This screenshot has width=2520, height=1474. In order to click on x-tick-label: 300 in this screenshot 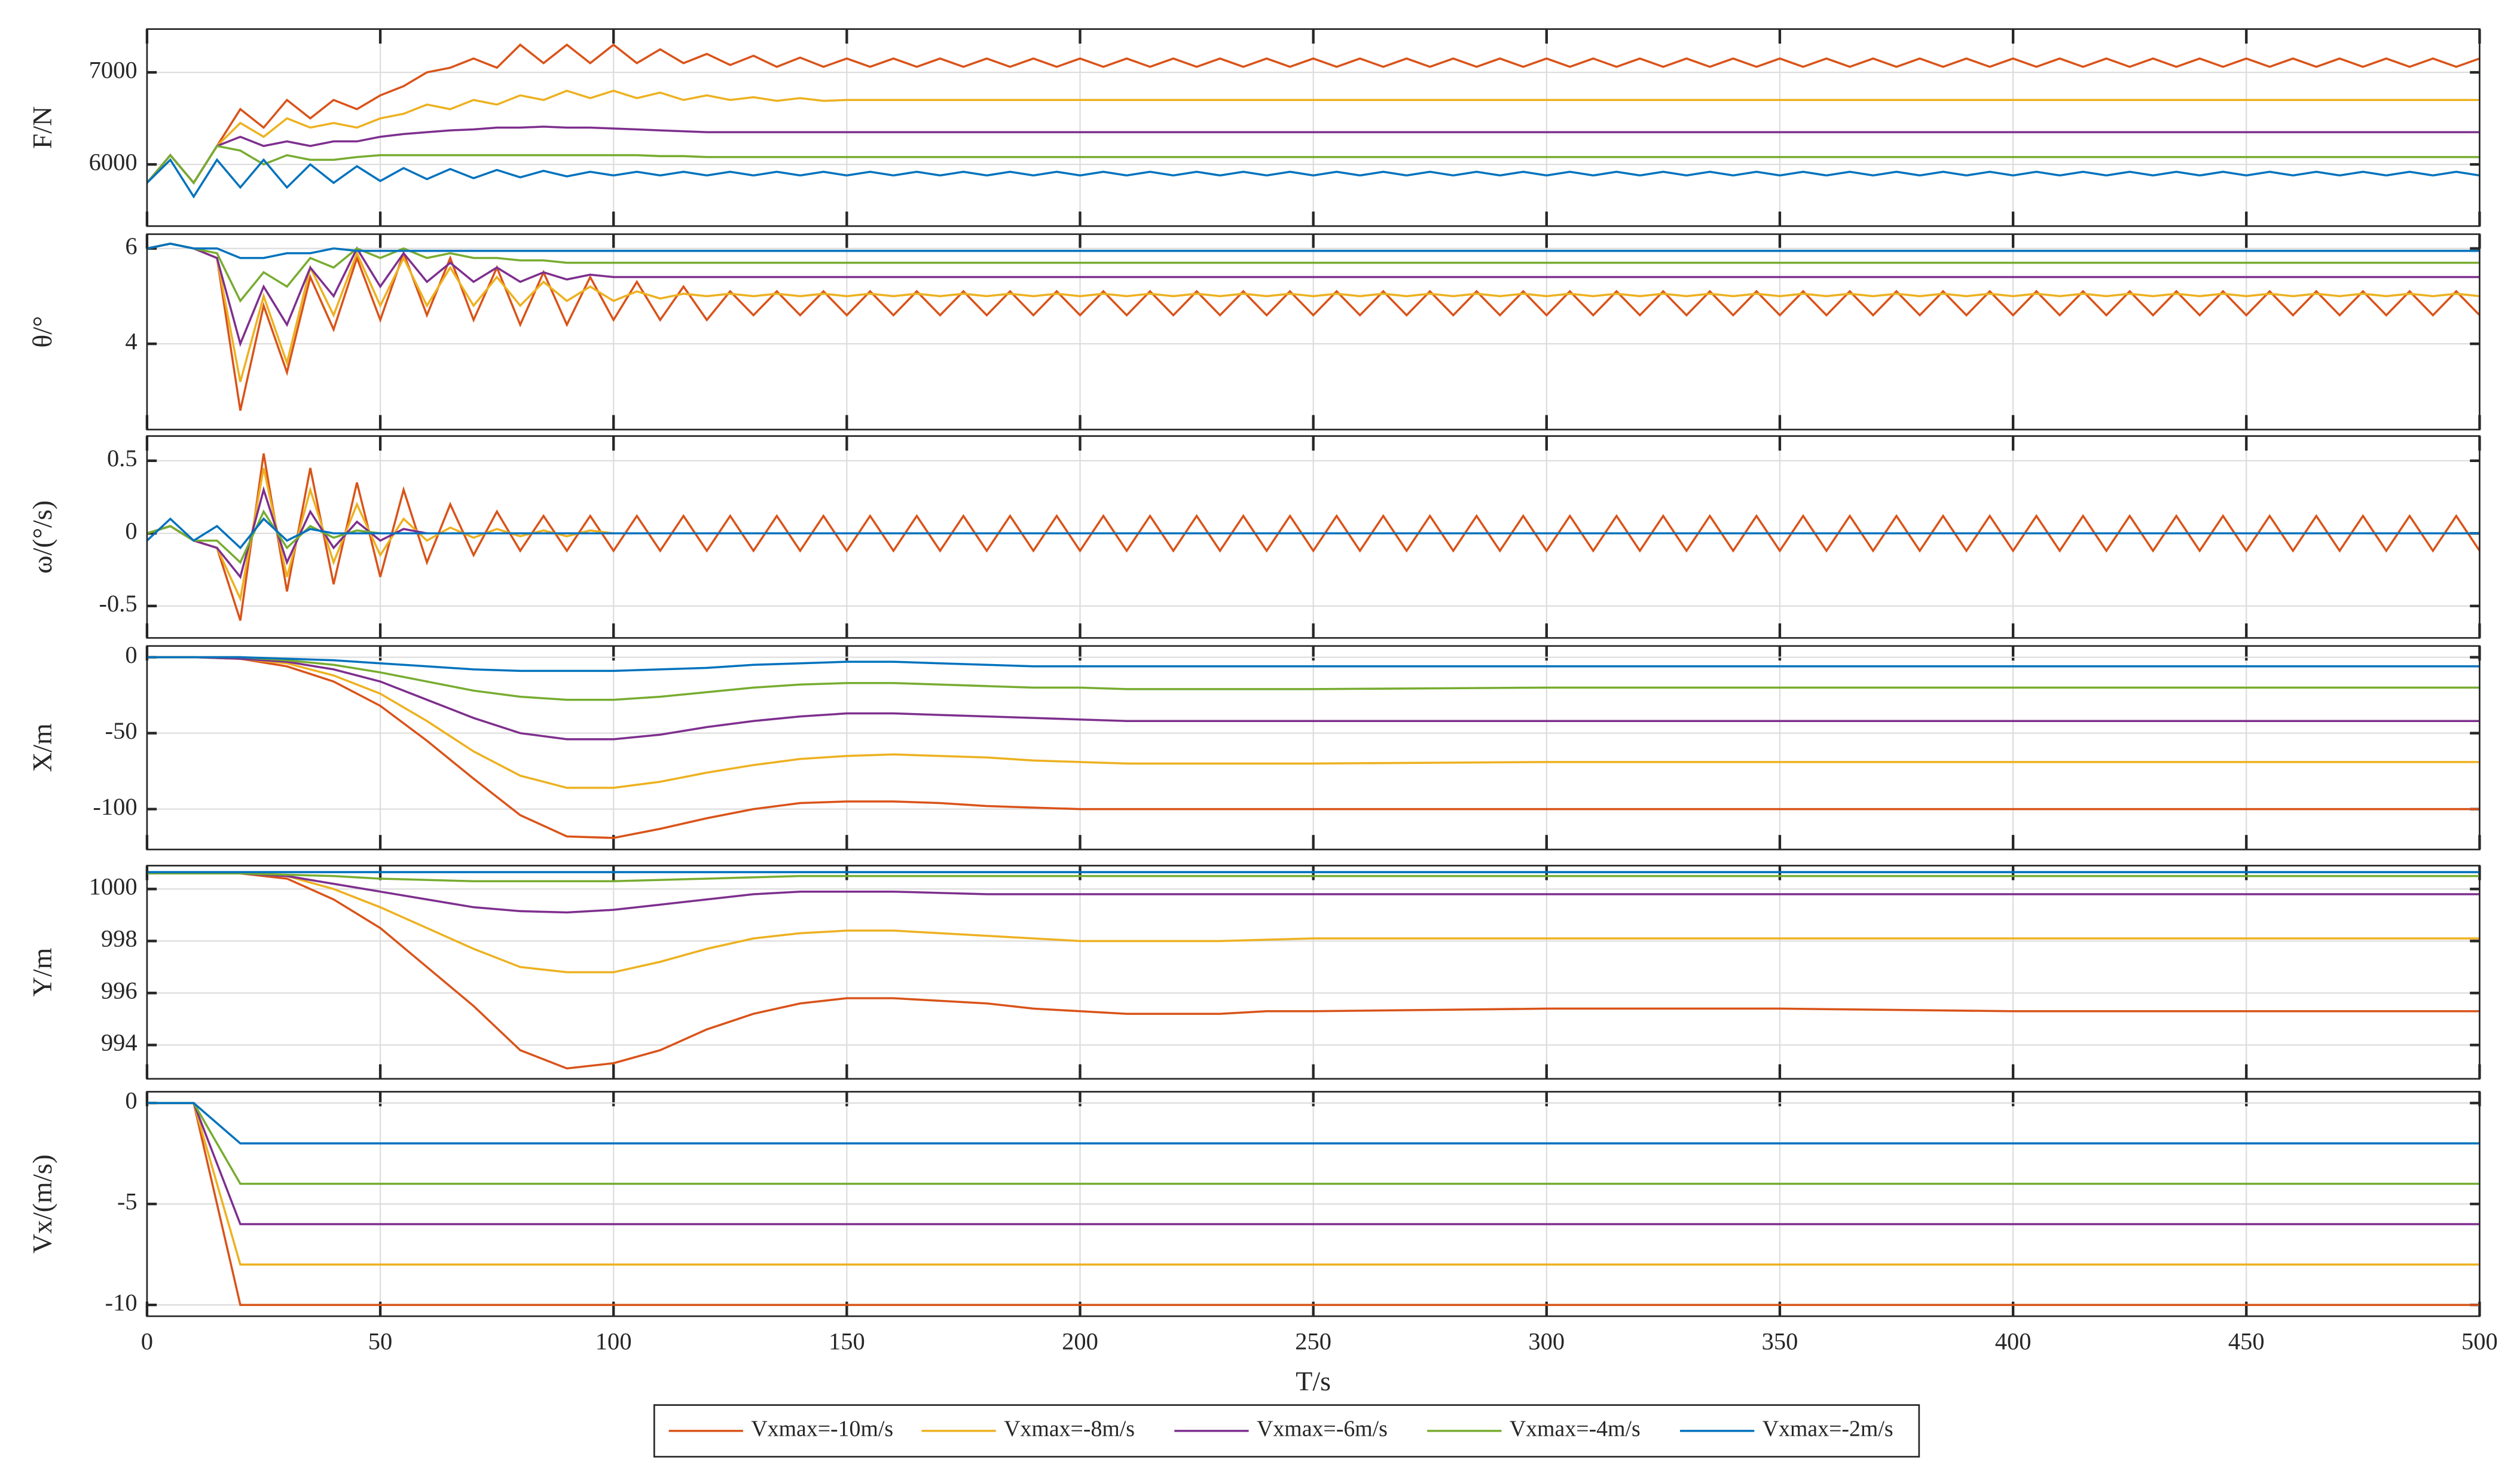, I will do `click(1546, 1341)`.